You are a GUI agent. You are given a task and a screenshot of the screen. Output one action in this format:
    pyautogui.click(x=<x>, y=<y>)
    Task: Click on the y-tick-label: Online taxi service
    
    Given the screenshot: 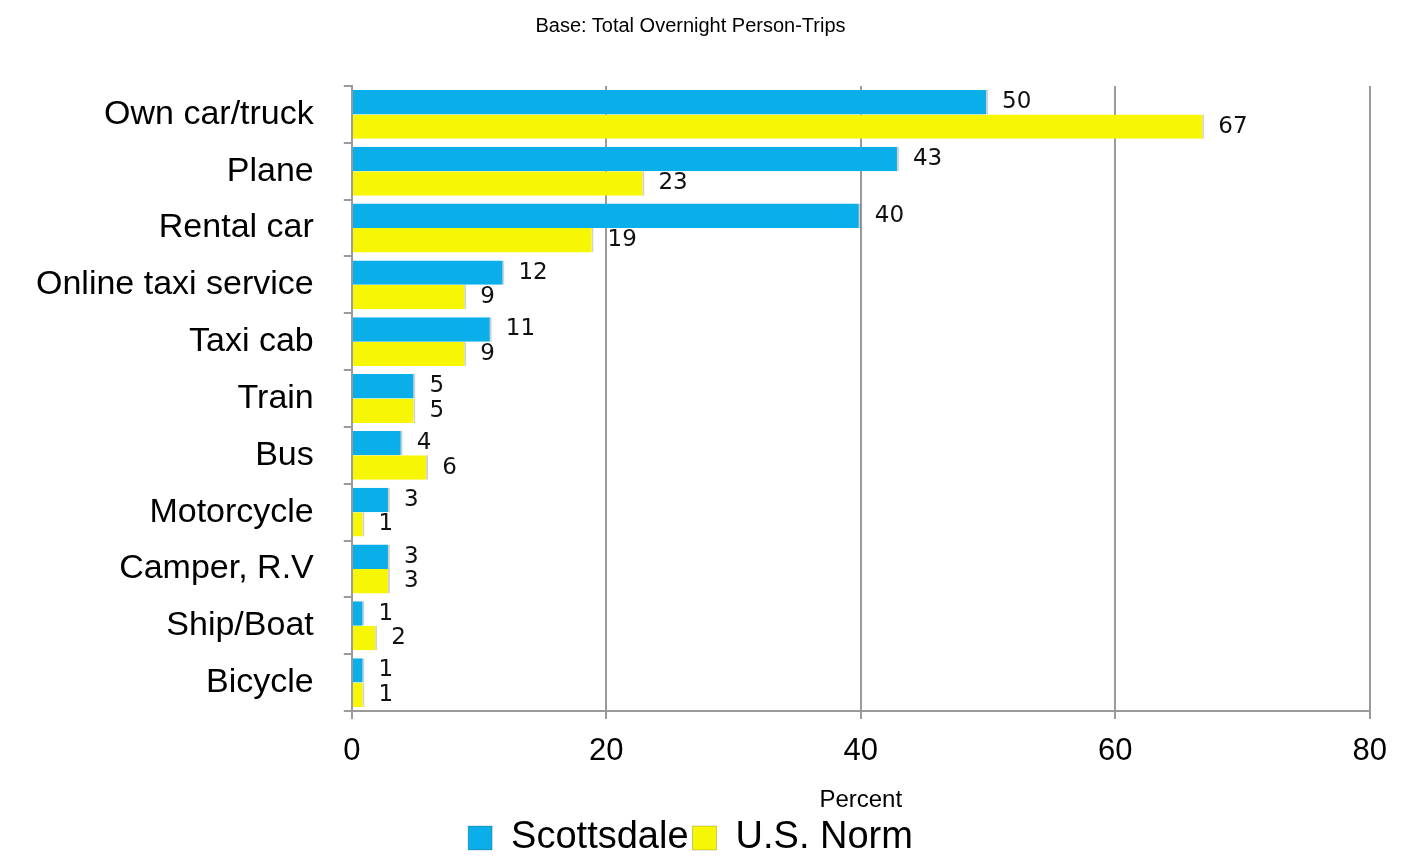 What is the action you would take?
    pyautogui.click(x=175, y=282)
    